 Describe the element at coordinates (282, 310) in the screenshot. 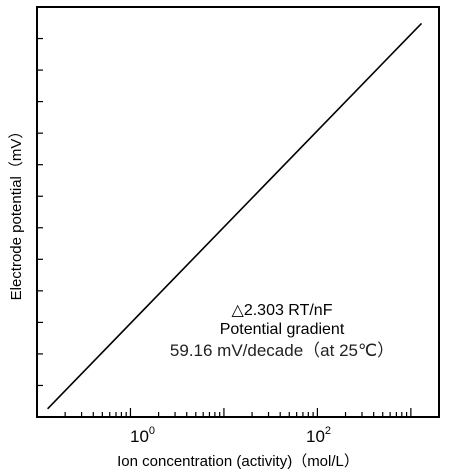

I see `annotation-formula: △2.303 RT/nF` at that location.